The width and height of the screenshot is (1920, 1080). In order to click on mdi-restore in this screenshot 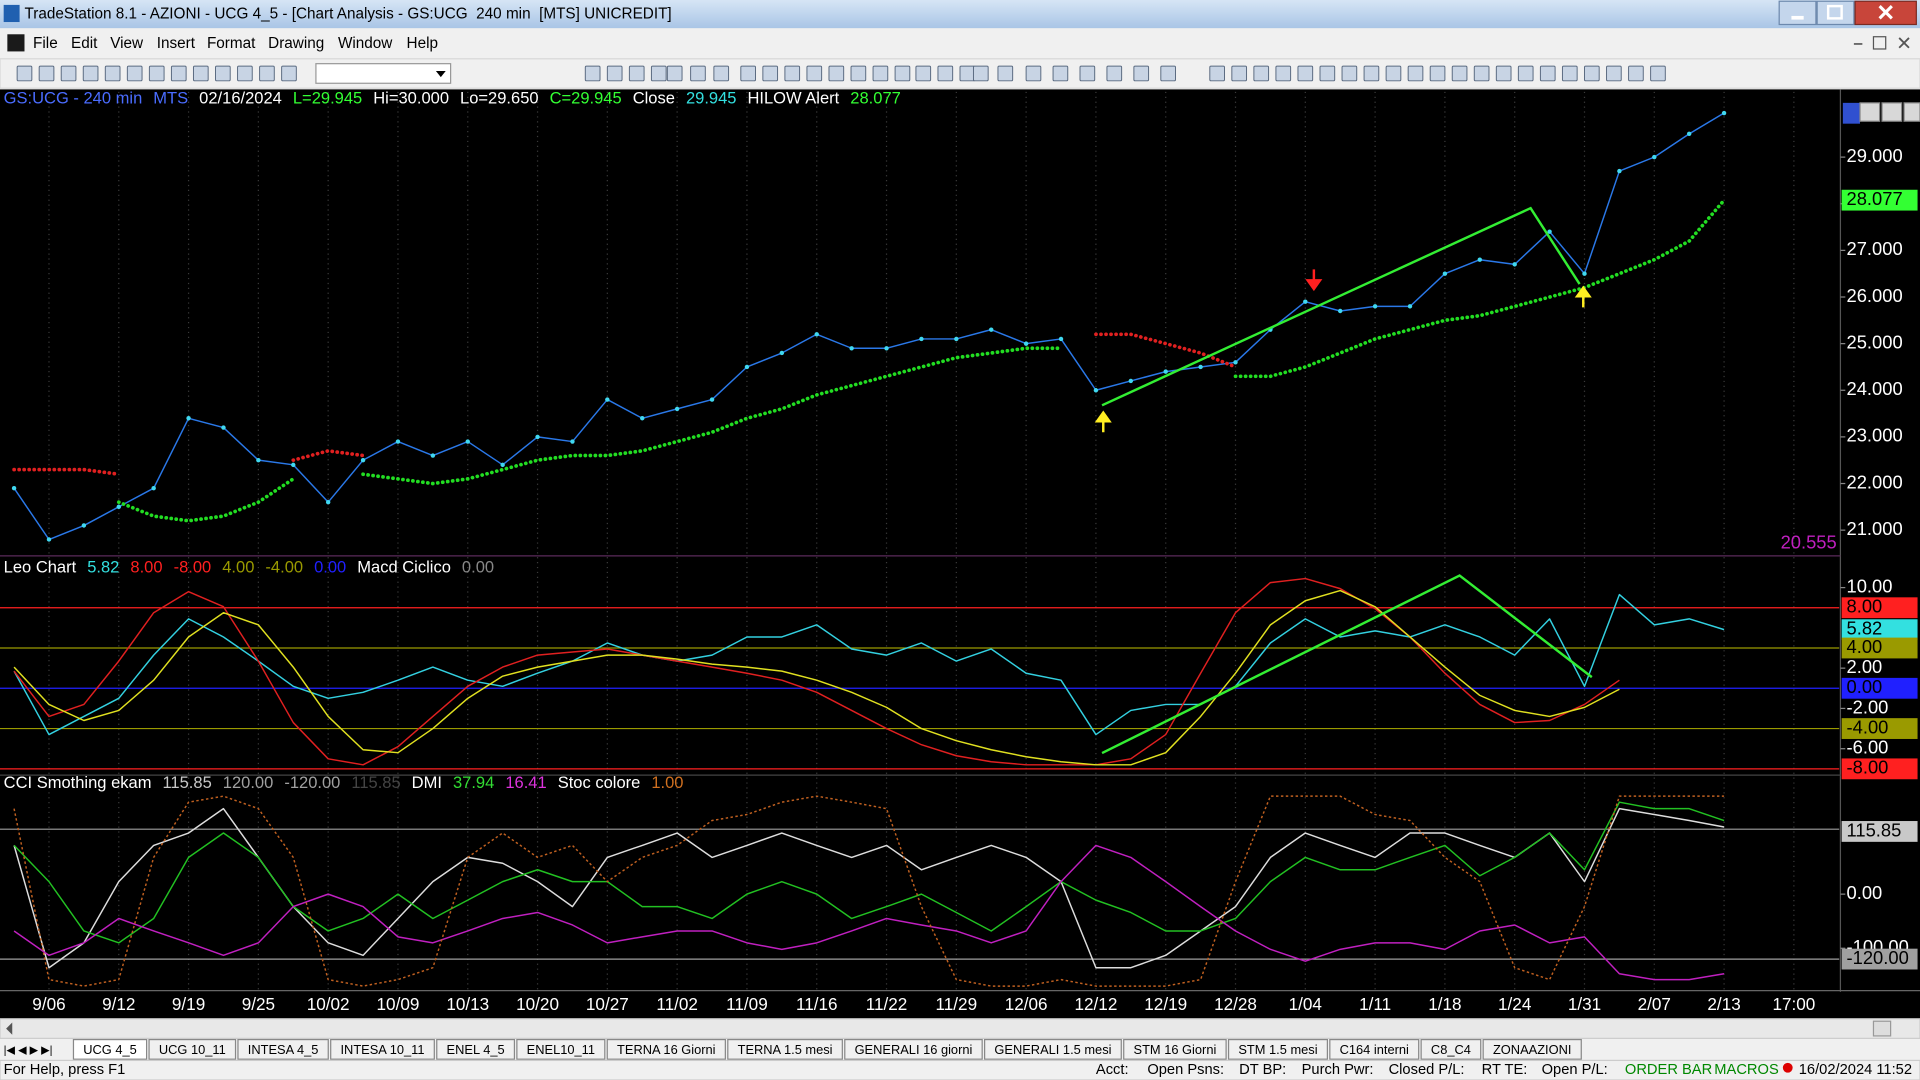, I will do `click(1879, 43)`.